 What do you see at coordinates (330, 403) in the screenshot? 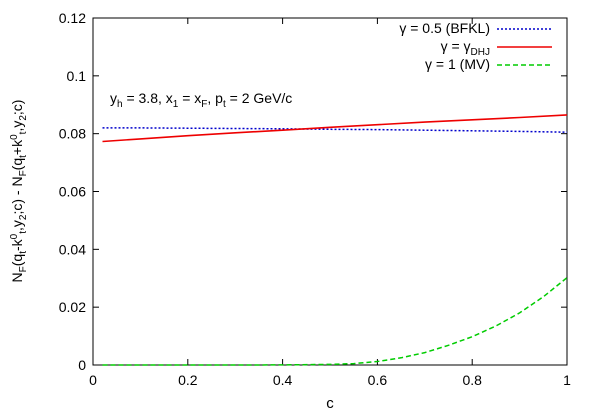
I see `x-axis-label: c` at bounding box center [330, 403].